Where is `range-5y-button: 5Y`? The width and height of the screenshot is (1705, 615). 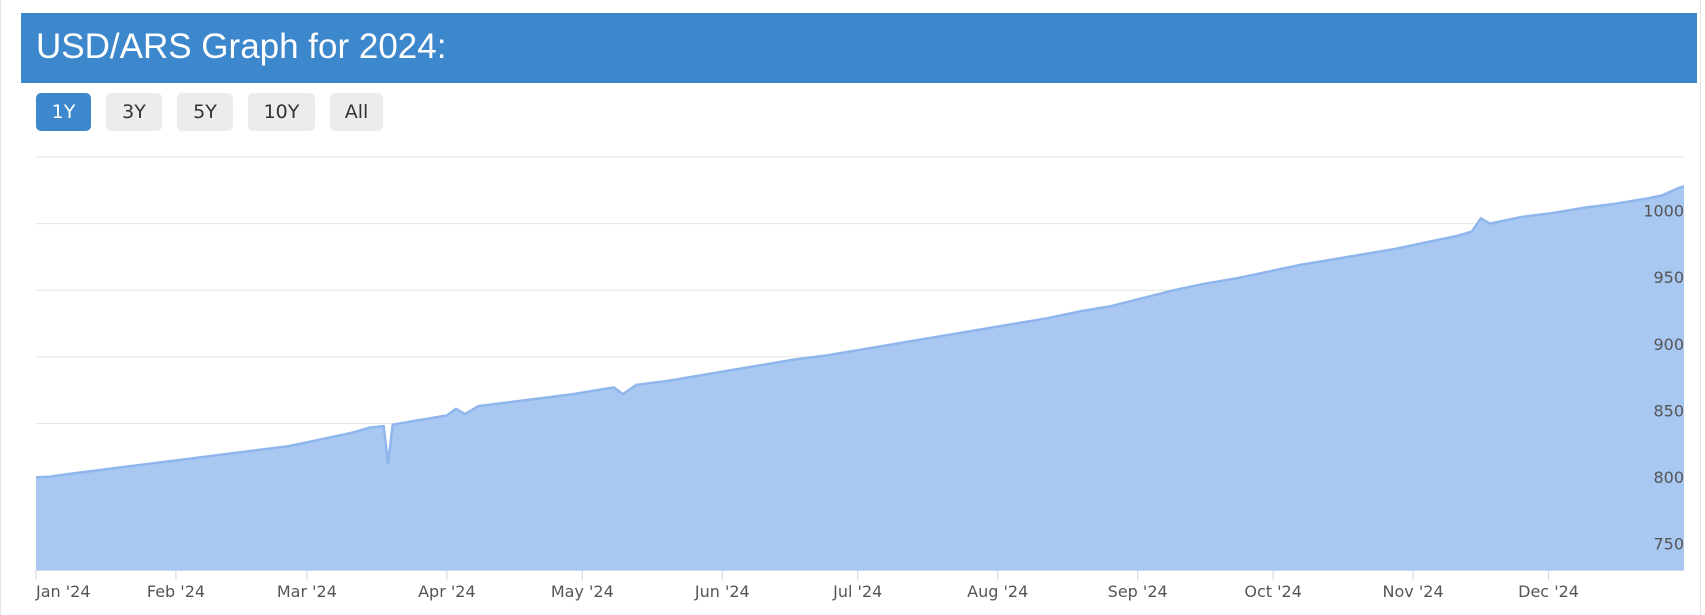
range-5y-button: 5Y is located at coordinates (205, 112).